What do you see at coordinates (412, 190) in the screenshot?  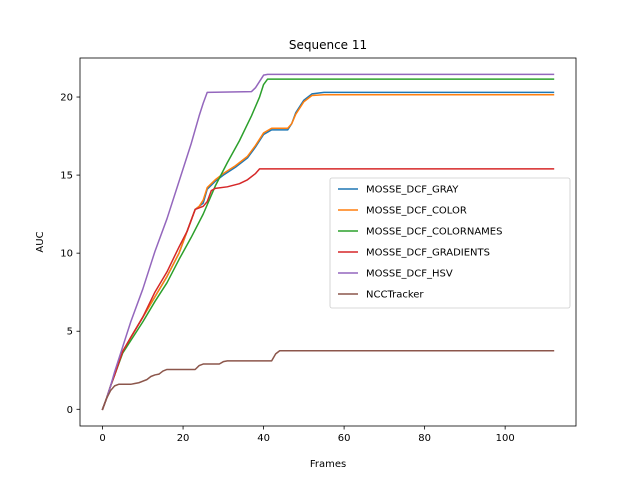 I see `legend-label: MOSSE_DCF_GRAY` at bounding box center [412, 190].